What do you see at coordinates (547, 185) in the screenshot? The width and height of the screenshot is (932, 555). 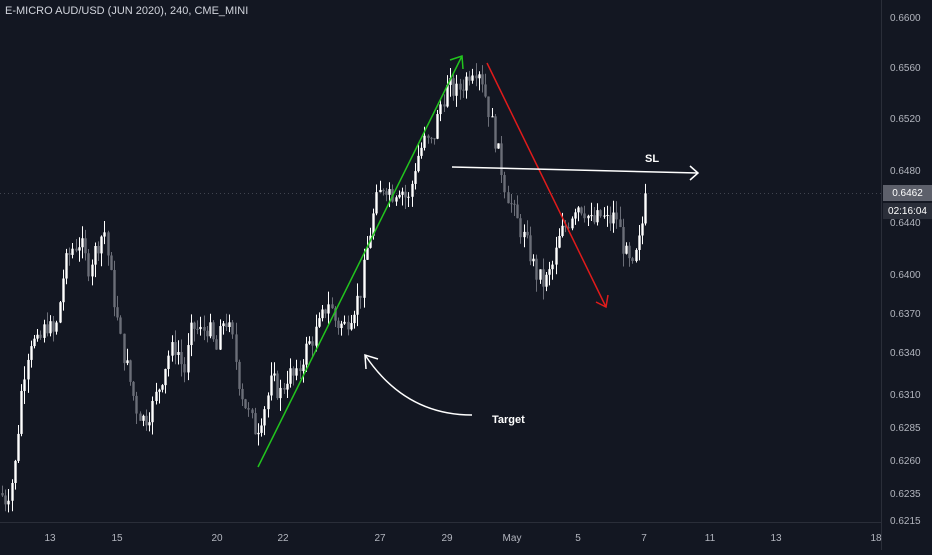 I see `down-trend-arrow` at bounding box center [547, 185].